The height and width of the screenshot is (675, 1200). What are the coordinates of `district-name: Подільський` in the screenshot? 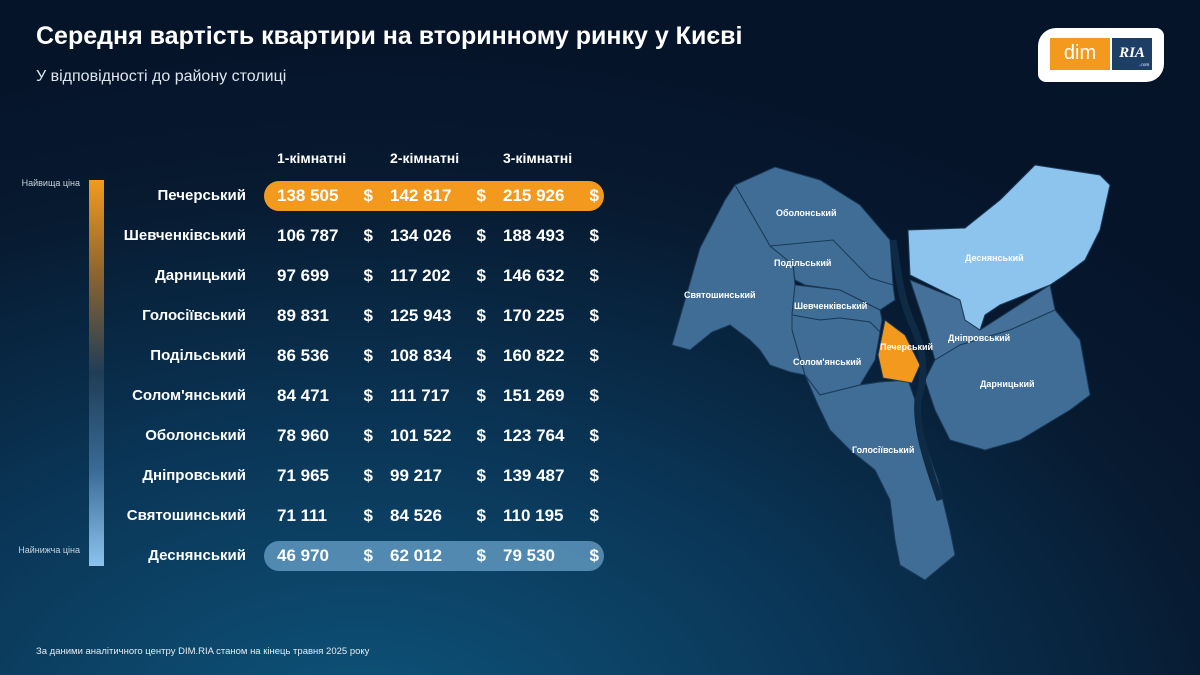 It's located at (198, 355).